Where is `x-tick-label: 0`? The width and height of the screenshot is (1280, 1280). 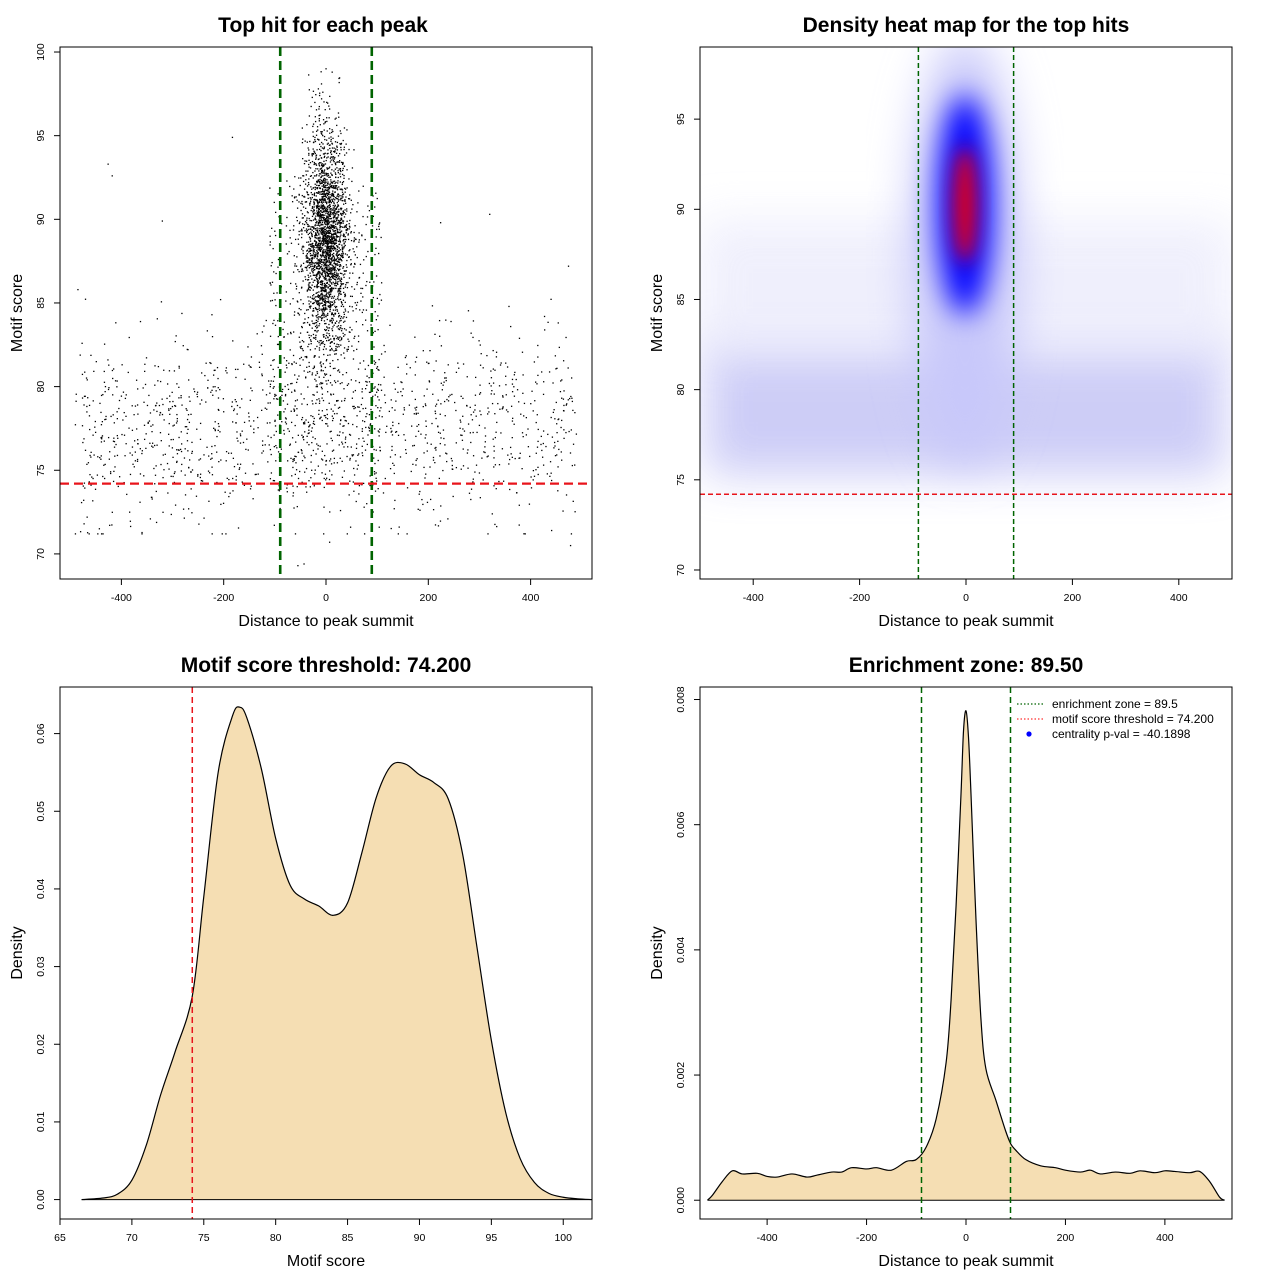 x-tick-label: 0 is located at coordinates (326, 598).